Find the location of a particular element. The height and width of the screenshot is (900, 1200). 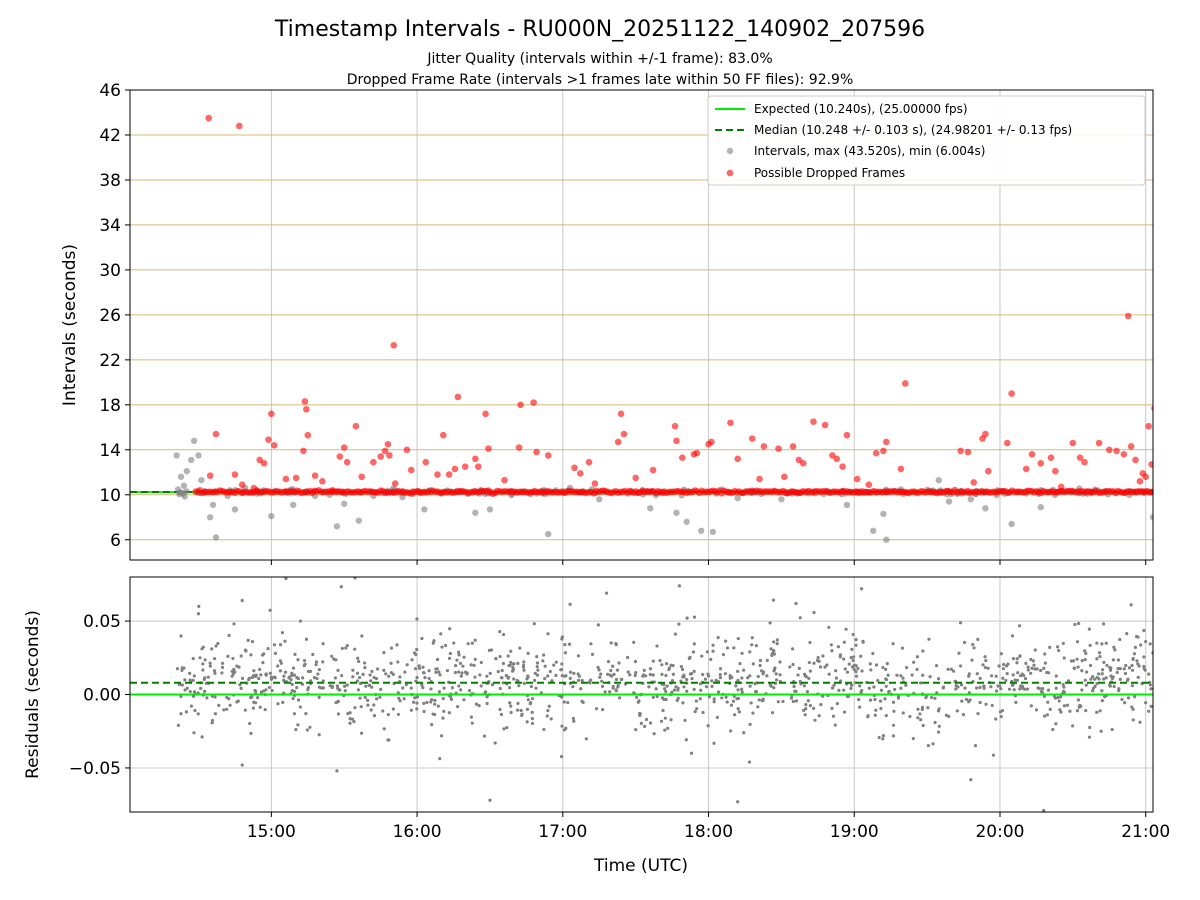

y-tick-label: 0.00 is located at coordinates (102, 696).